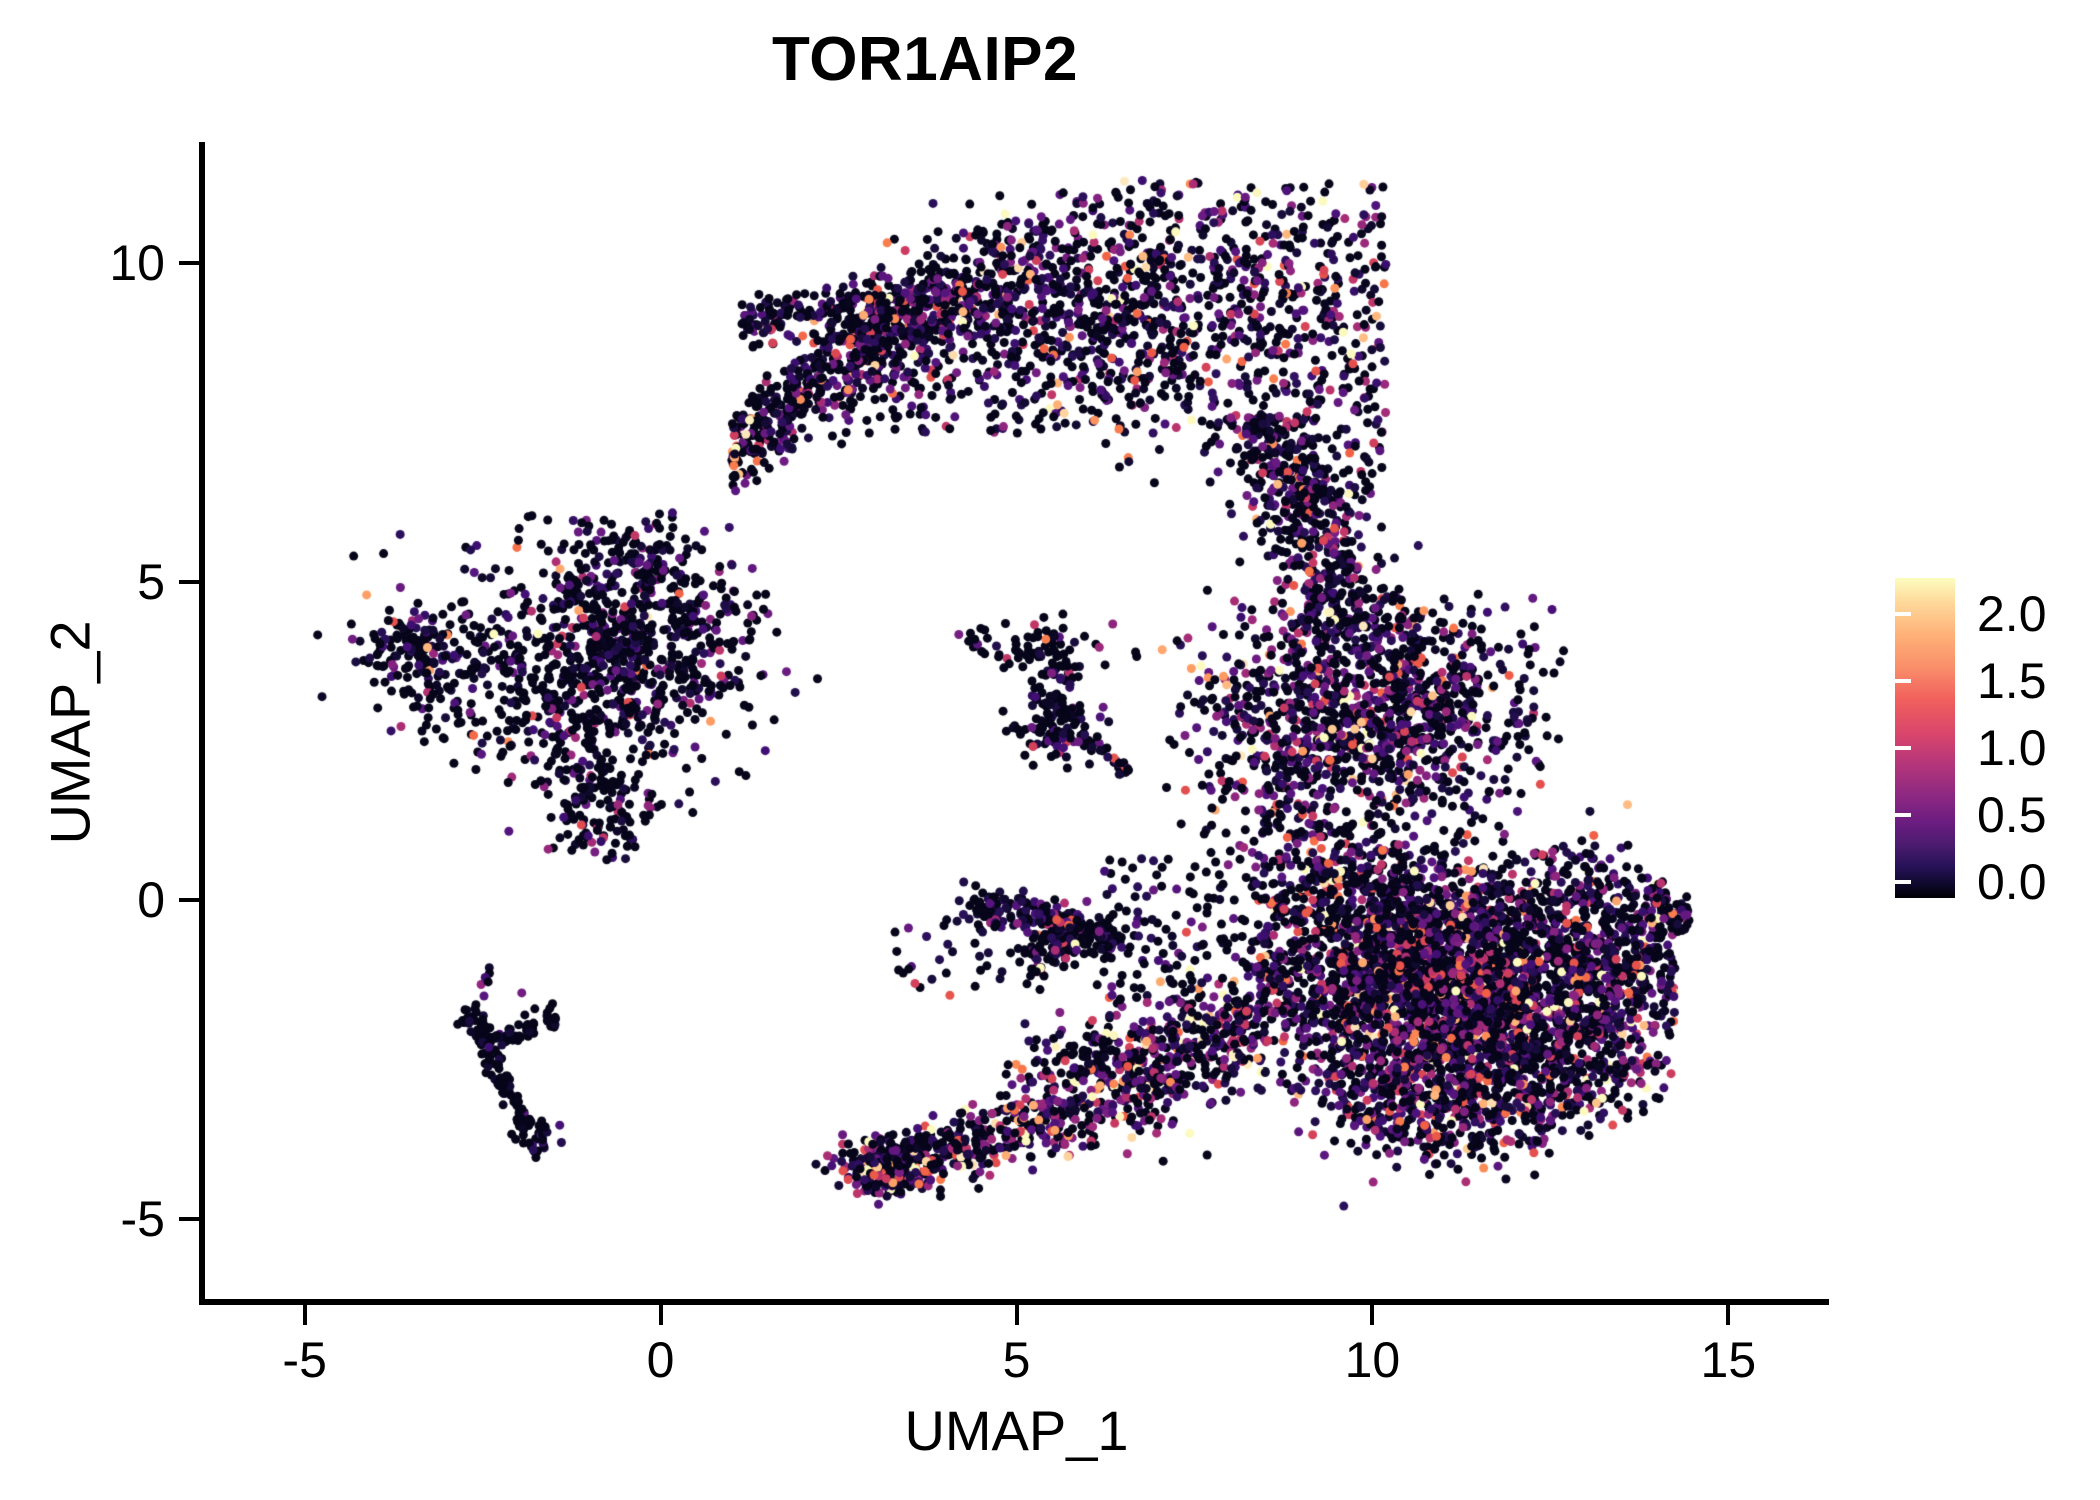 This screenshot has height=1500, width=2100. What do you see at coordinates (1016, 1360) in the screenshot?
I see `x-tick-label: 5` at bounding box center [1016, 1360].